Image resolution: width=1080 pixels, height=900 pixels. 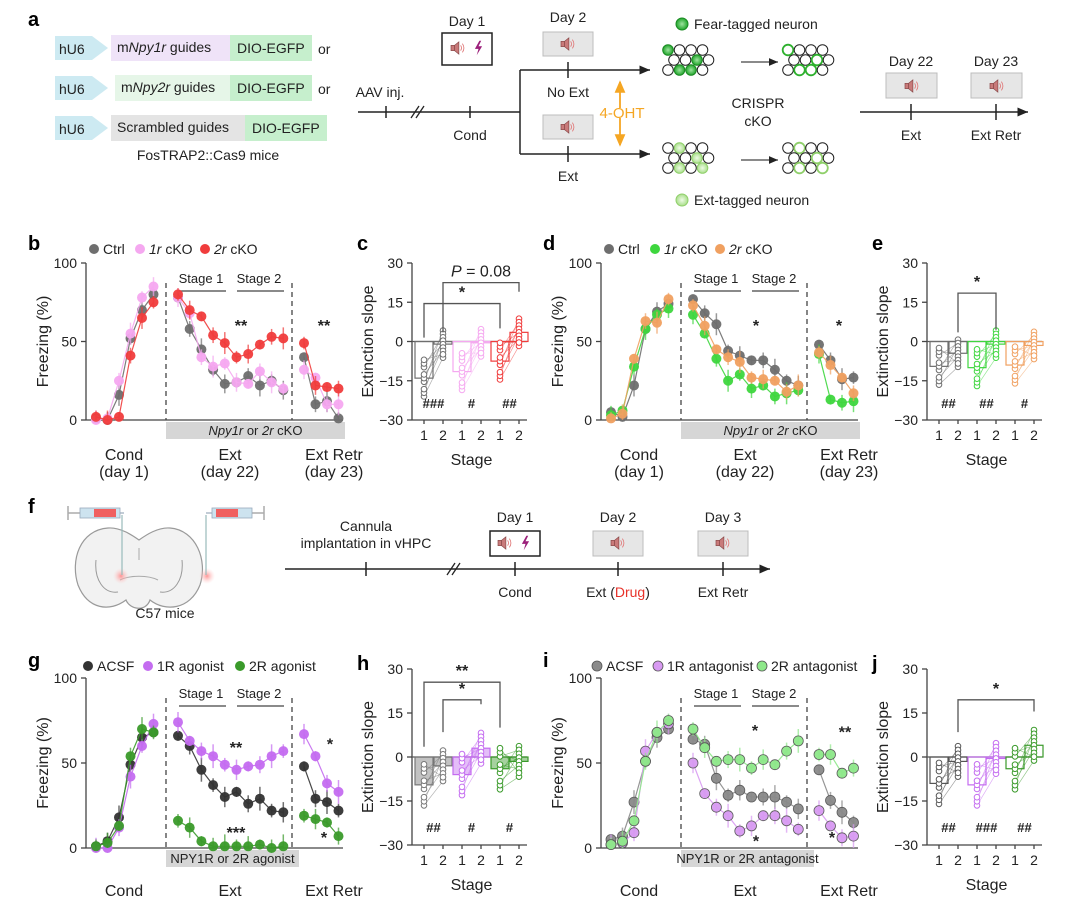 What do you see at coordinates (987, 885) in the screenshot?
I see `x-axis-label: Stage` at bounding box center [987, 885].